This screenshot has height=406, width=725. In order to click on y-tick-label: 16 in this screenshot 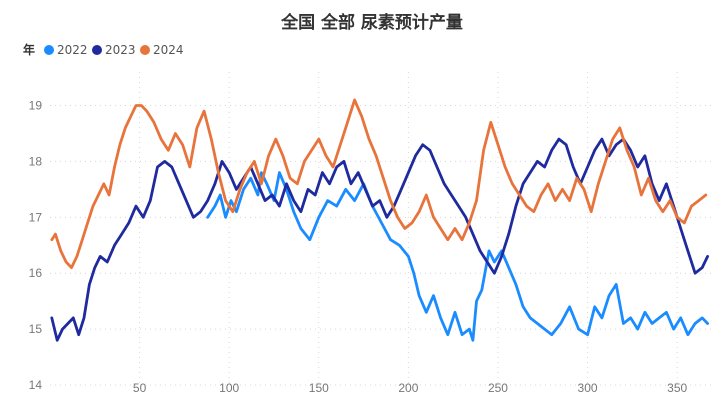, I will do `click(36, 273)`.